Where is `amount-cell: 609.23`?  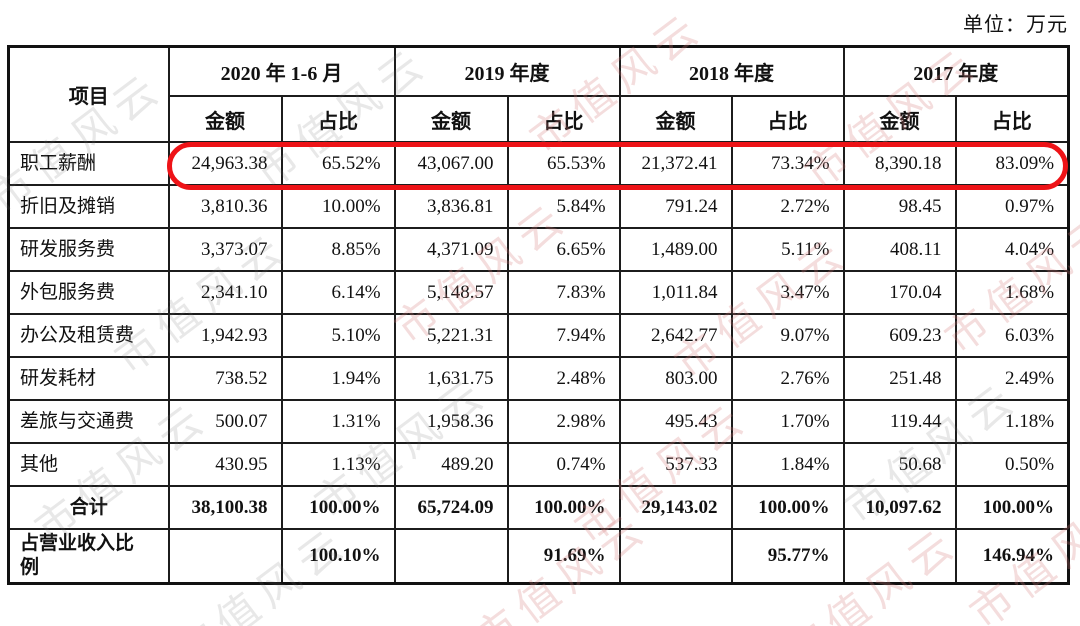 amount-cell: 609.23 is located at coordinates (899, 335).